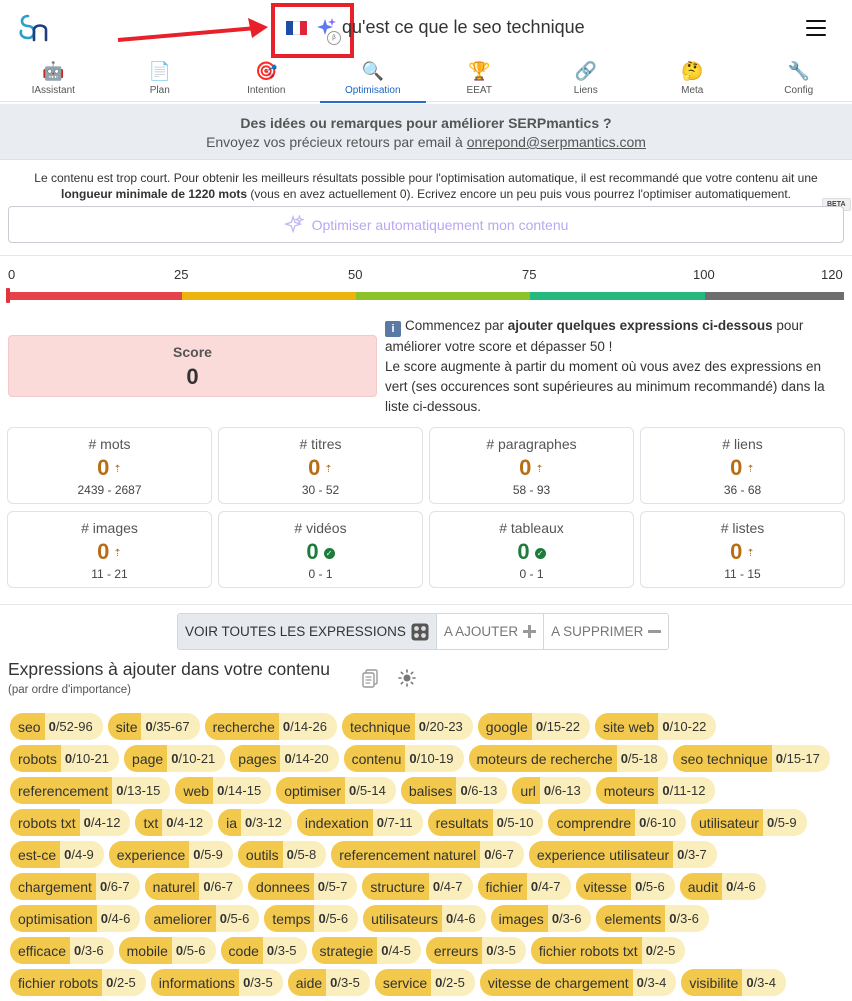 This screenshot has width=852, height=1001. Describe the element at coordinates (454, 790) in the screenshot. I see `expression-chip: balises 0/6-13` at that location.